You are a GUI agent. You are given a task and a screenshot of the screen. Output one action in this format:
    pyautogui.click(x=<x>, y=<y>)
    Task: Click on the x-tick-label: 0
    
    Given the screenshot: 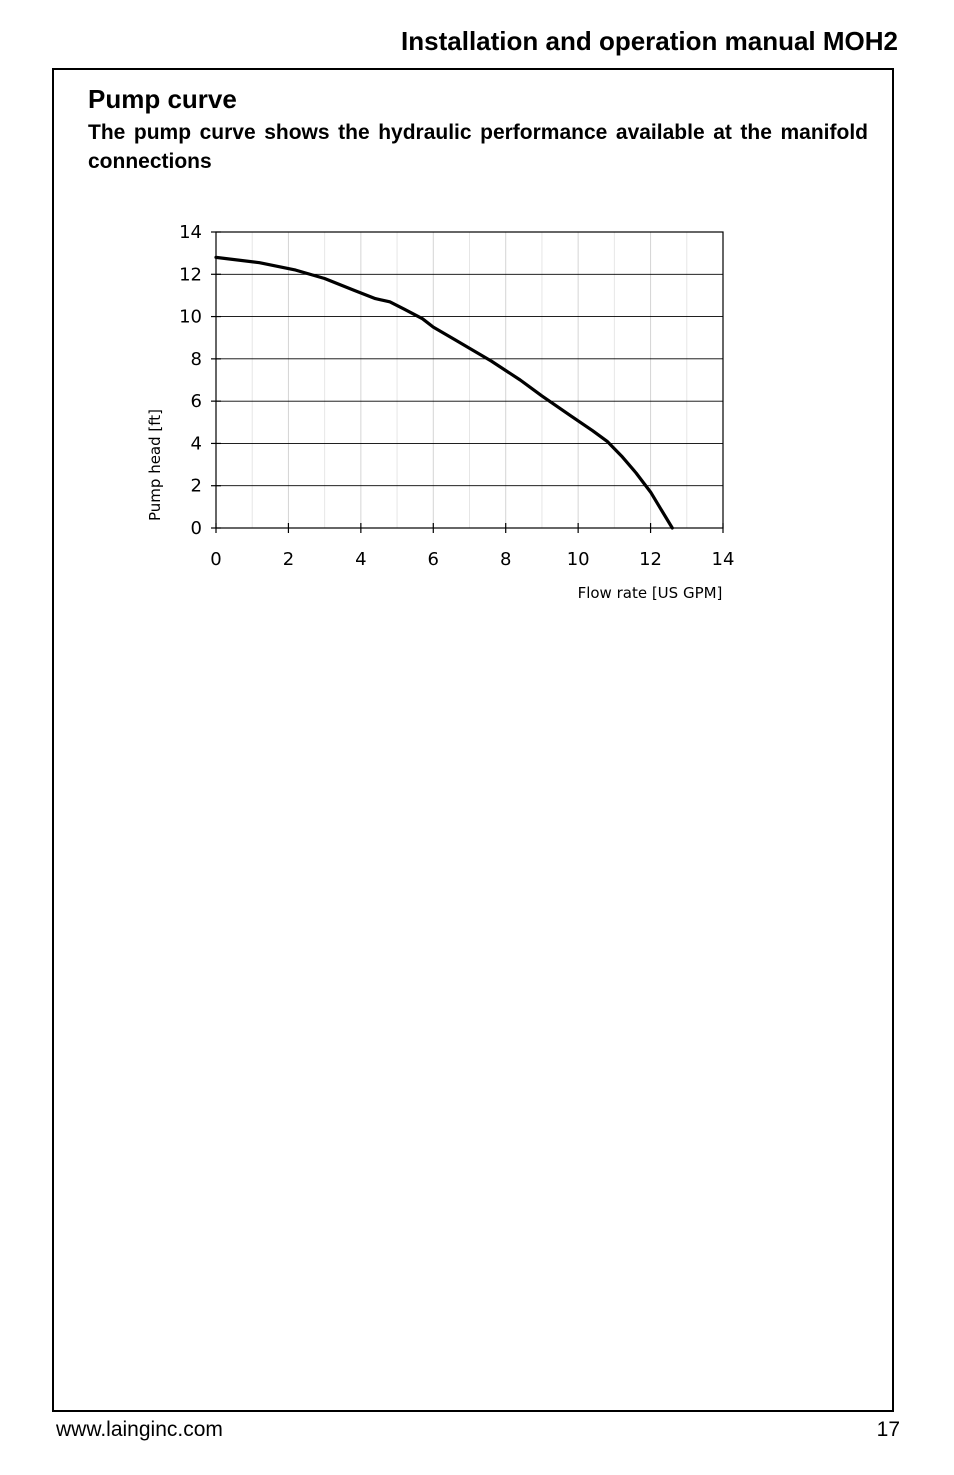 What is the action you would take?
    pyautogui.click(x=215, y=559)
    